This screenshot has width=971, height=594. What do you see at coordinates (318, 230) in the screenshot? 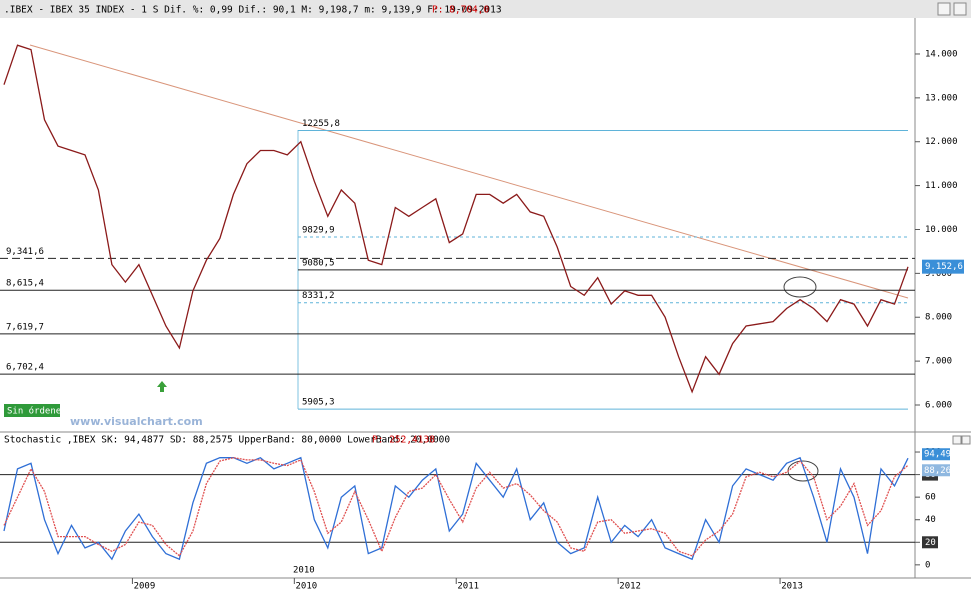
I see `fibonacci-label: 9829,9` at bounding box center [318, 230].